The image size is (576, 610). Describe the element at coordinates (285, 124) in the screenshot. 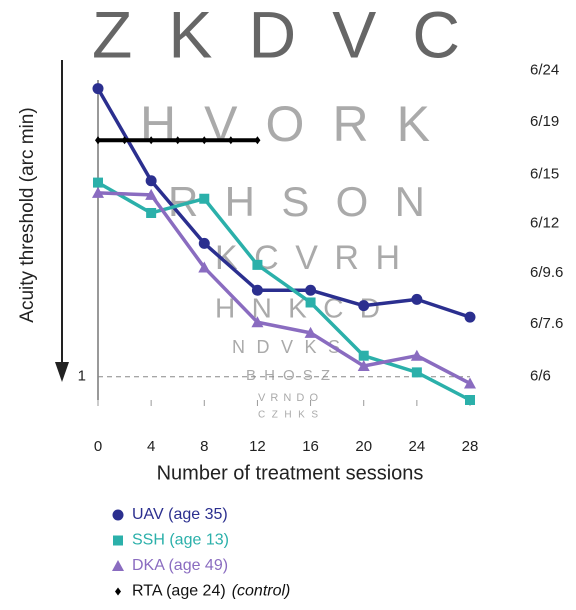

I see `eye-chart-row: H V O R K` at that location.